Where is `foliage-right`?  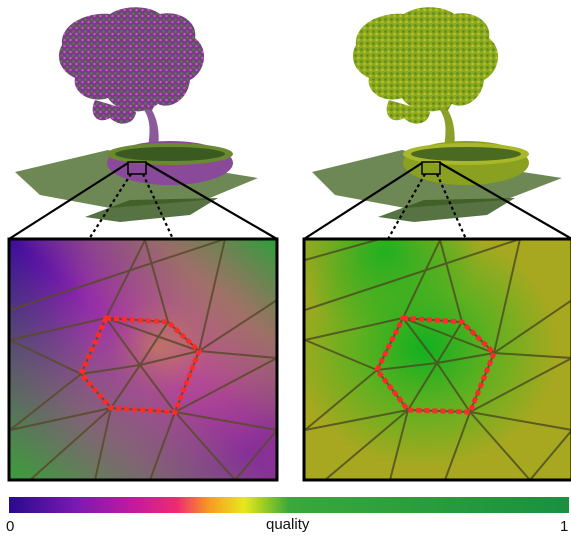 foliage-right is located at coordinates (425, 59).